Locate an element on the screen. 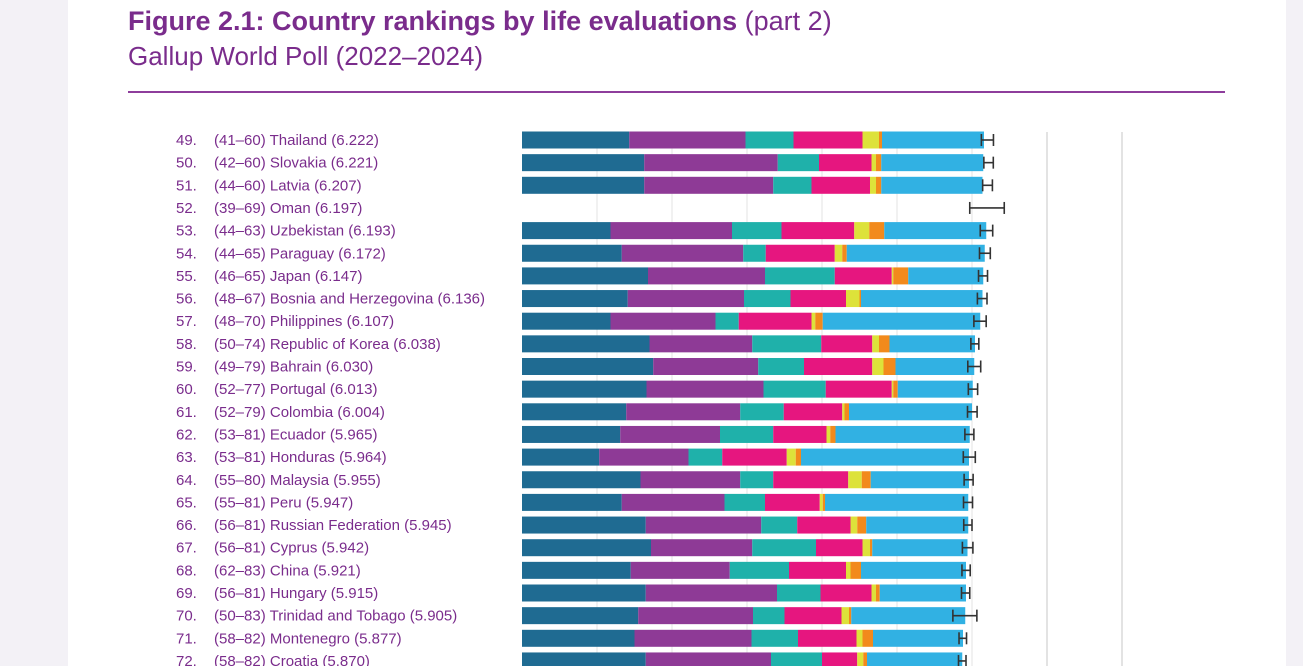 The height and width of the screenshot is (666, 1303). table-row: 58. (50–74) Republic of Korea (6.038) is located at coordinates (578, 344).